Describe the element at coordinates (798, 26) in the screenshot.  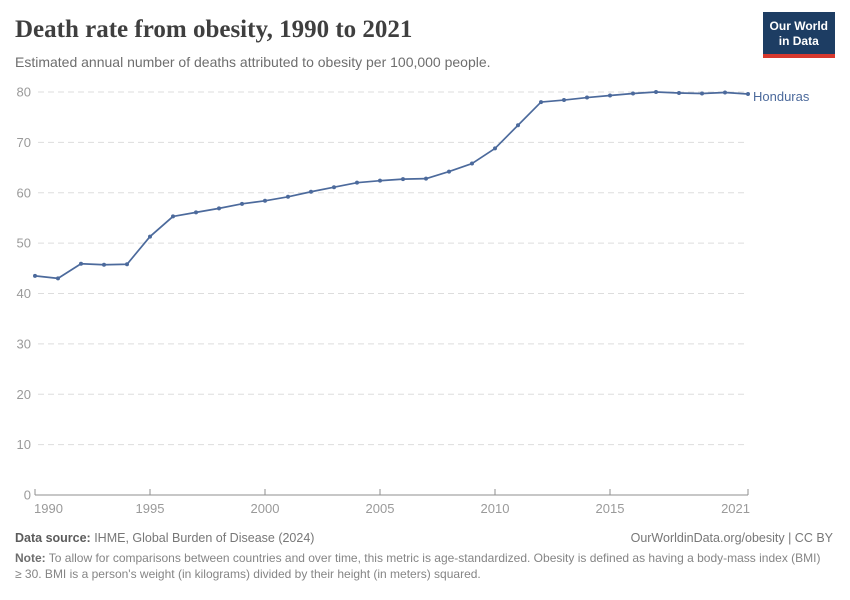
I see `owid-logo-line1: Our World` at that location.